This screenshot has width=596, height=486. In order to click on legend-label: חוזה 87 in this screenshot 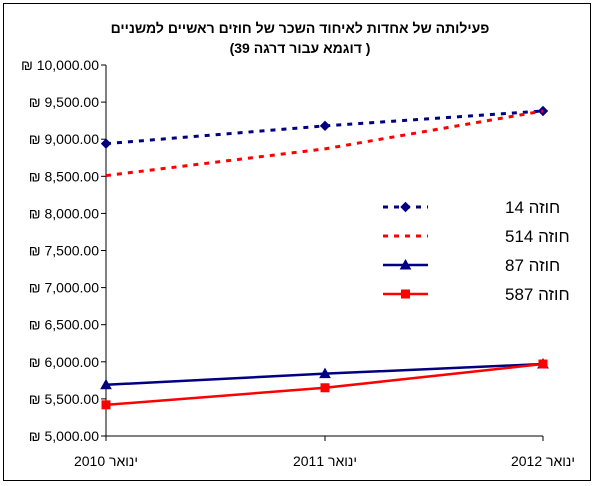, I will do `click(532, 265)`.